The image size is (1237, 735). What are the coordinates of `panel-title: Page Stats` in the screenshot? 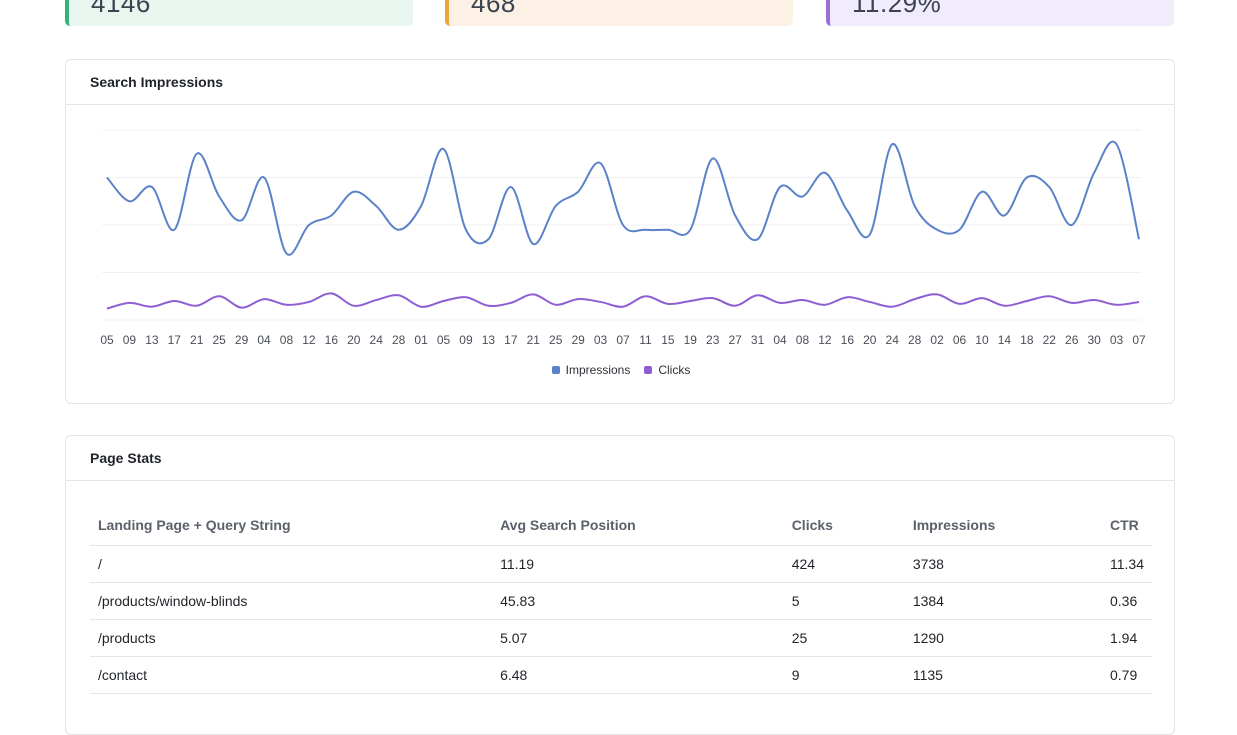 It's located at (620, 458).